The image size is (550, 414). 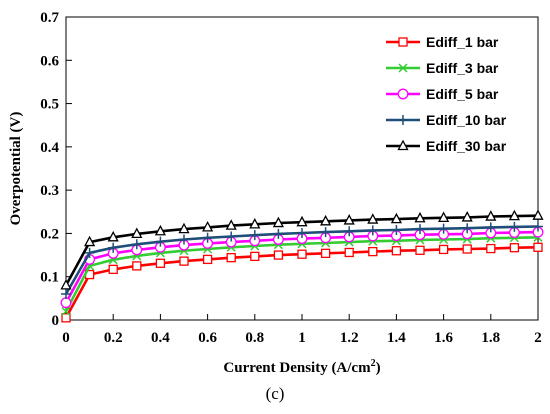 What do you see at coordinates (396, 338) in the screenshot?
I see `x-tick-label: 1.4` at bounding box center [396, 338].